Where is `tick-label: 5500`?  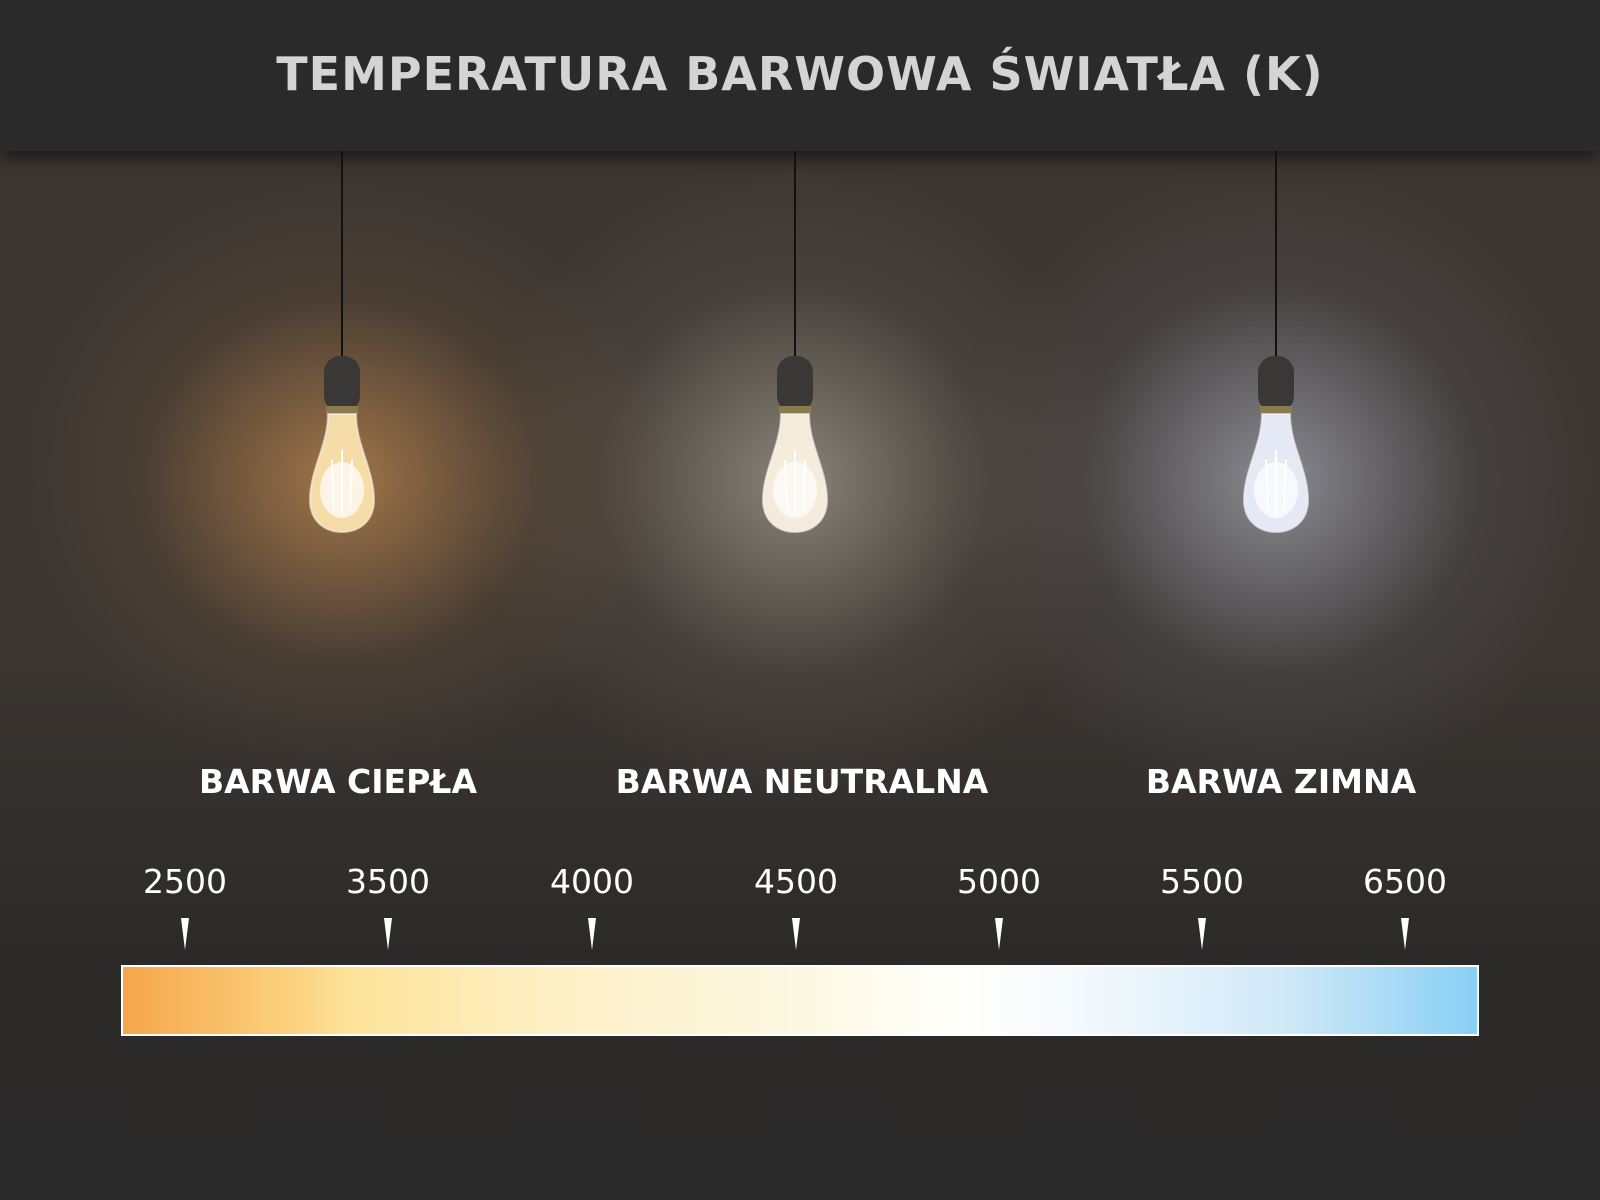
tick-label: 5500 is located at coordinates (1202, 881).